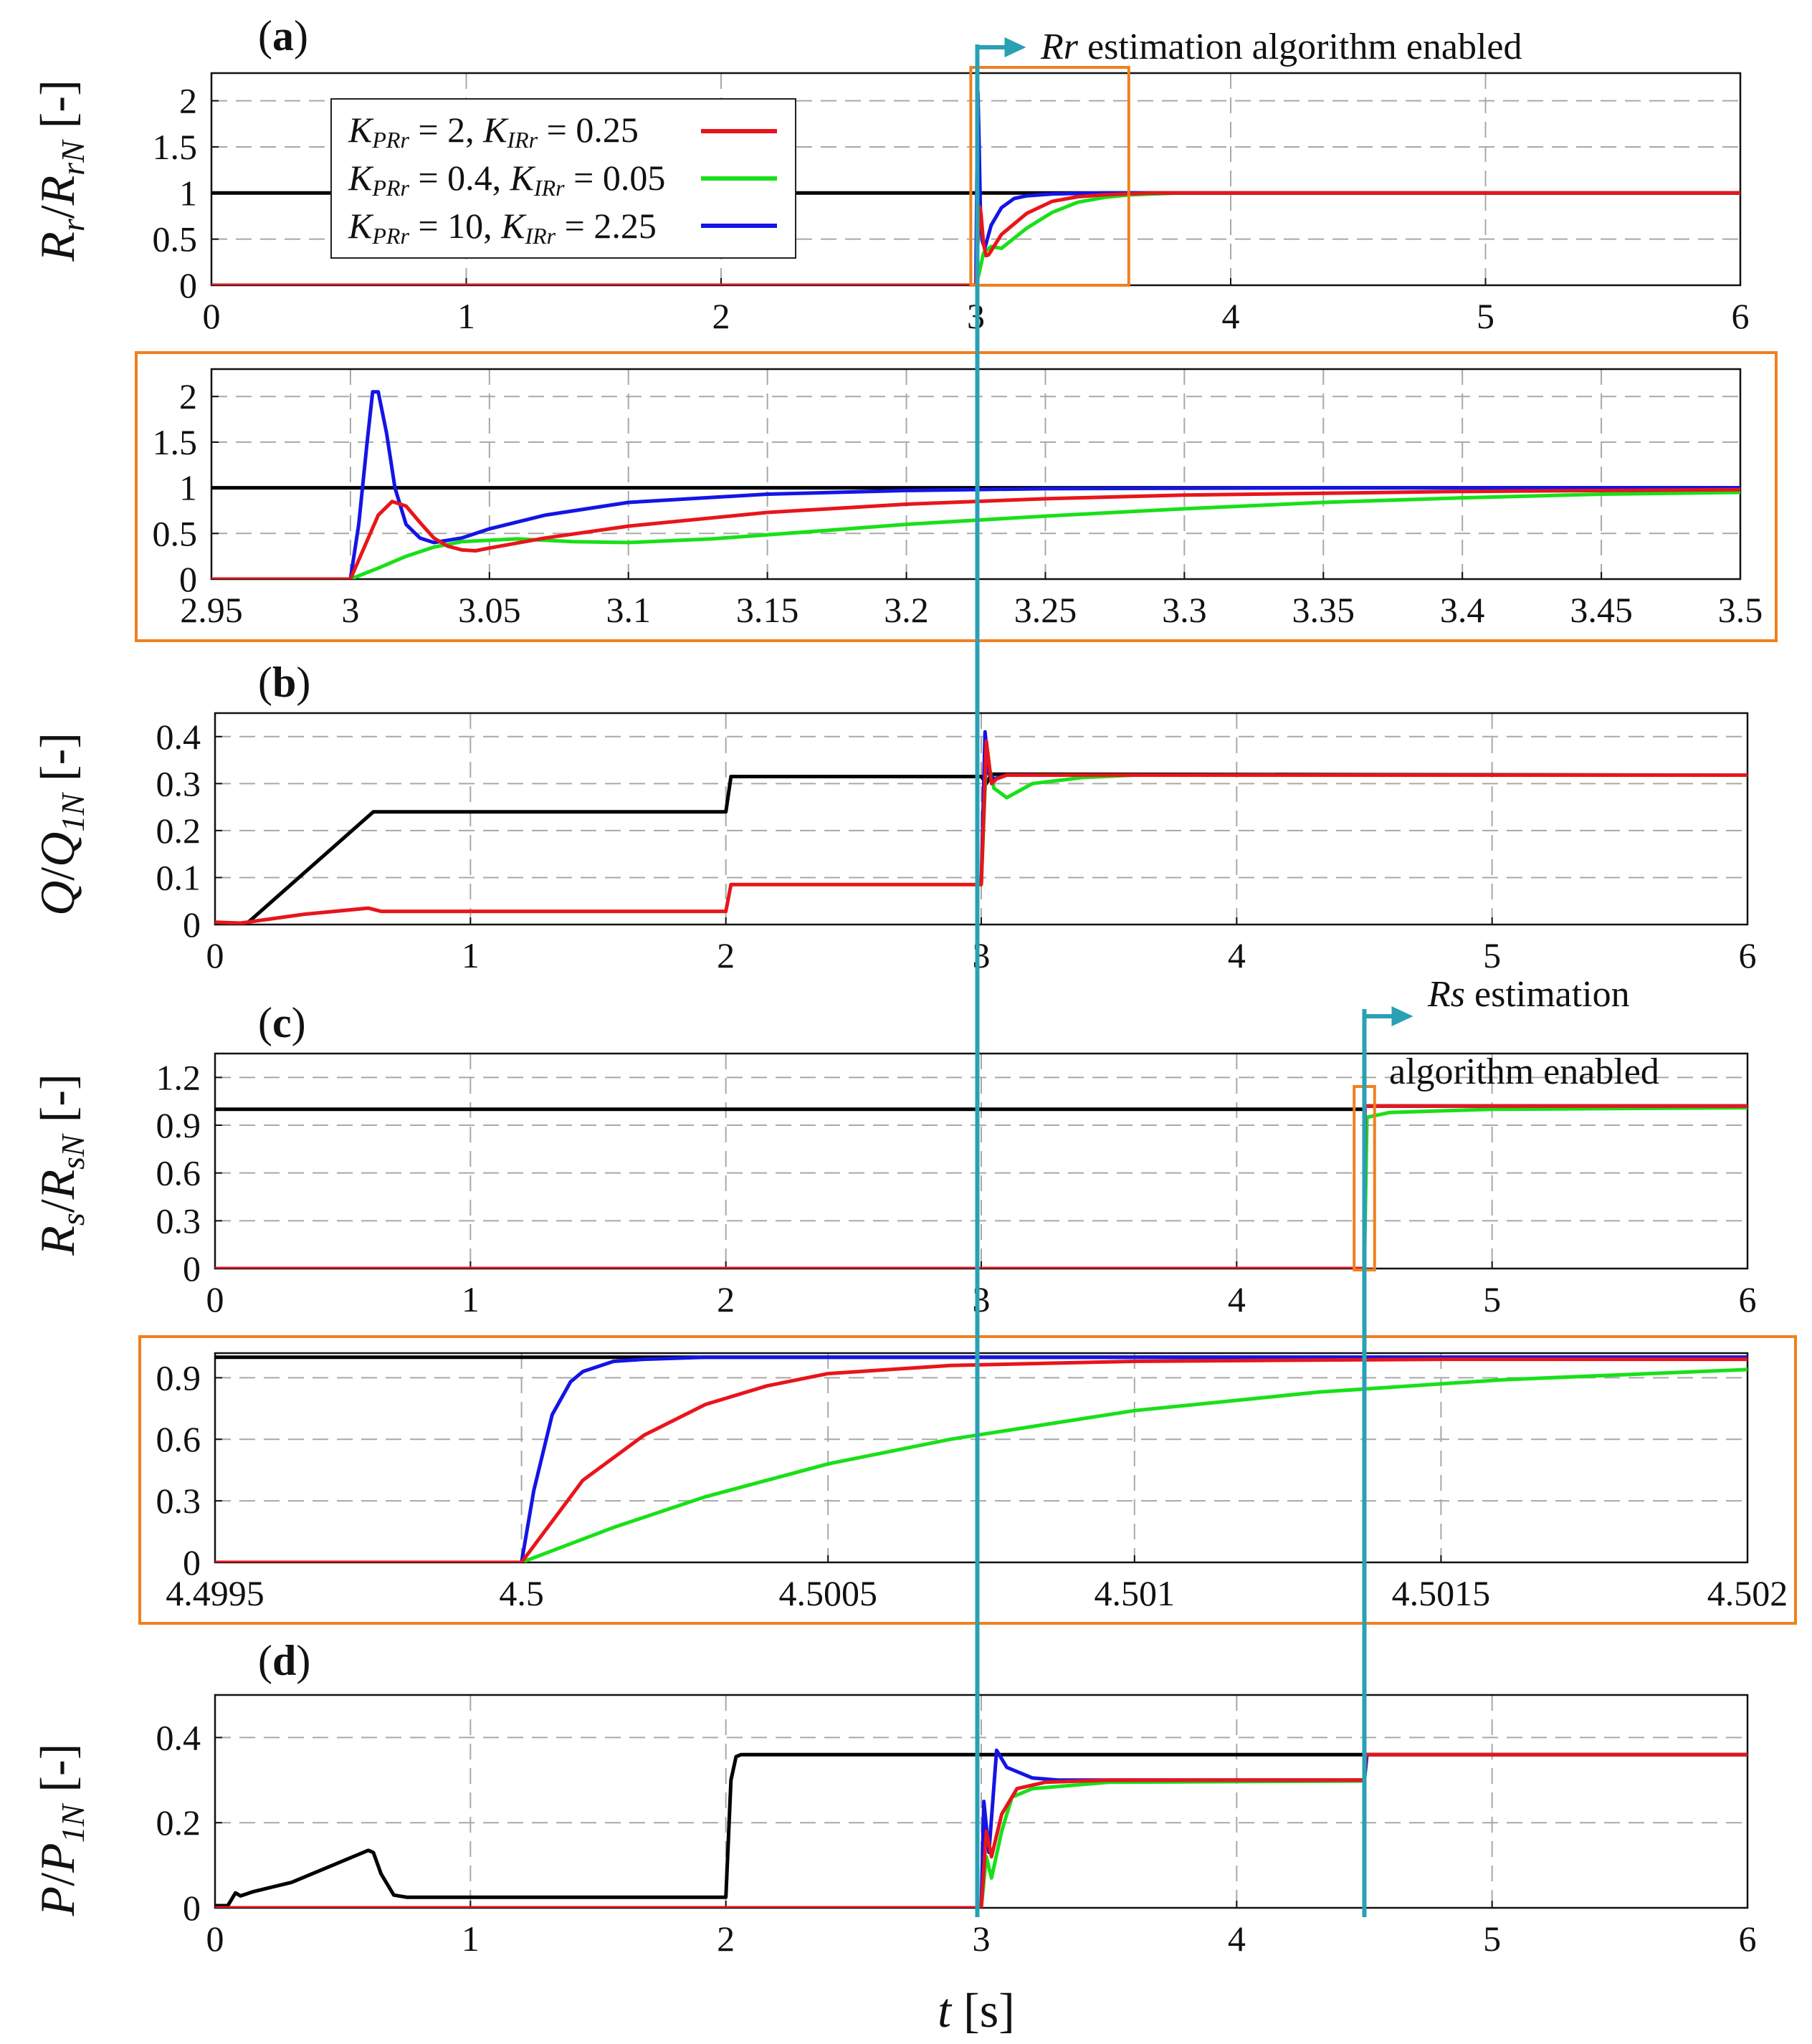 This screenshot has height=2044, width=1812. Describe the element at coordinates (61, 171) in the screenshot. I see `ylabel-a: Rr/RrN [-]` at that location.